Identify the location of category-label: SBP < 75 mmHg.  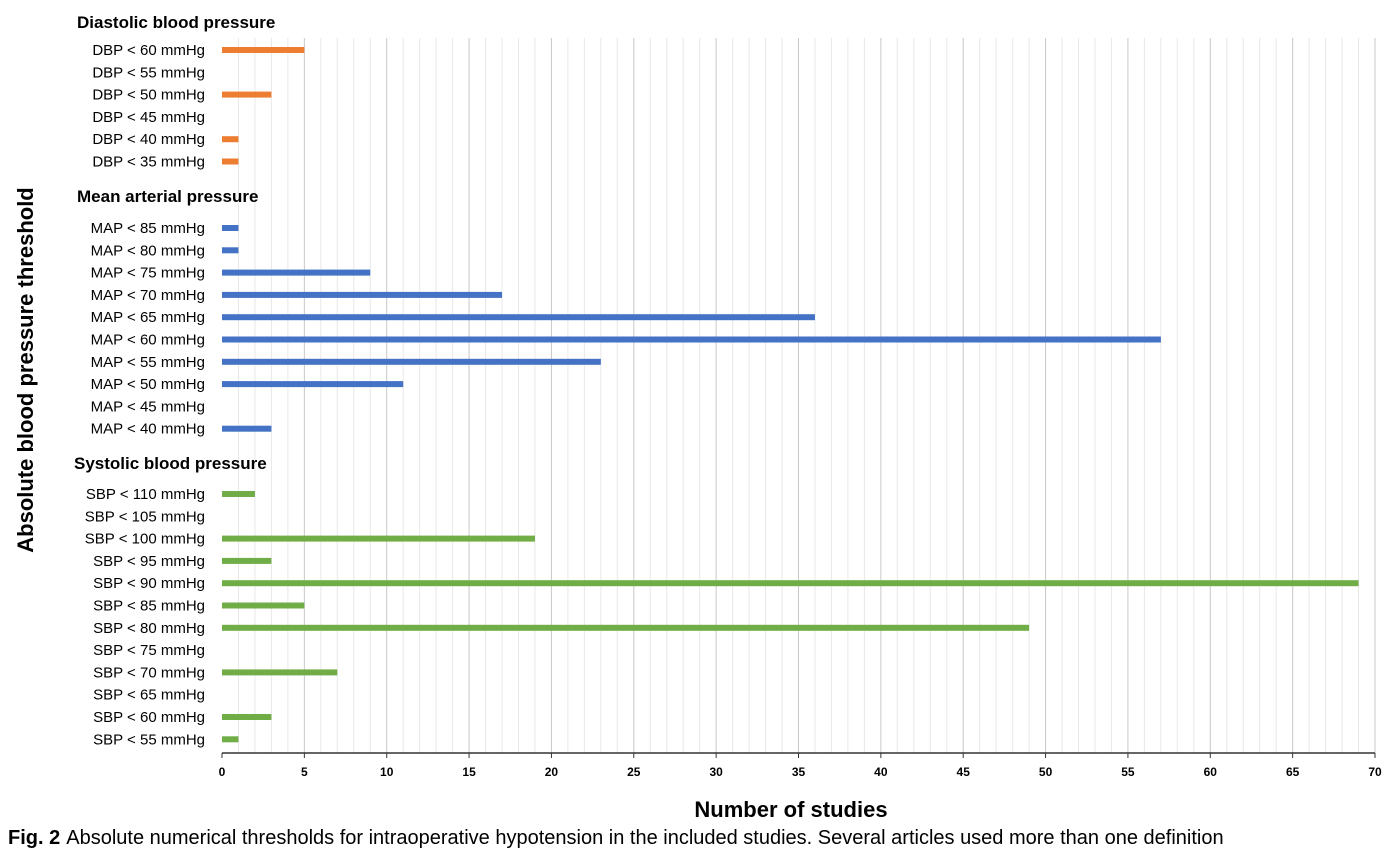
(149, 650).